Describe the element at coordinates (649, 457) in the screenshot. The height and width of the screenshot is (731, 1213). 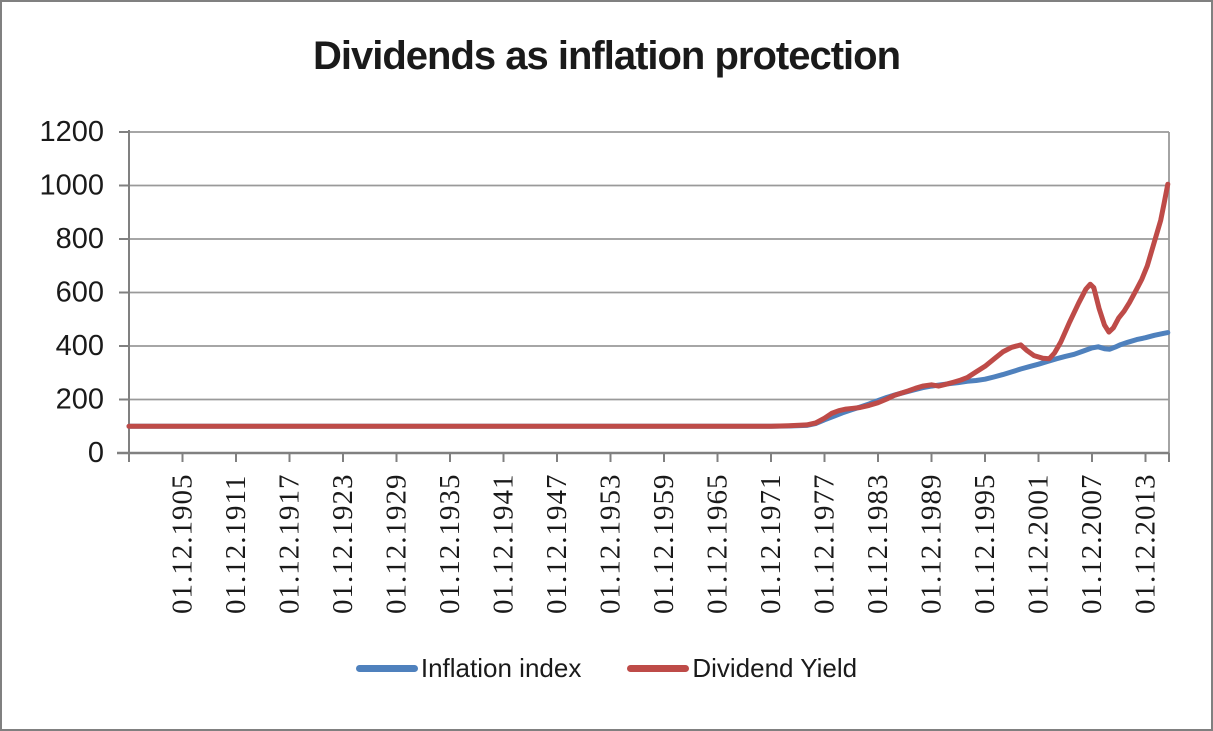
I see `x-ticks` at that location.